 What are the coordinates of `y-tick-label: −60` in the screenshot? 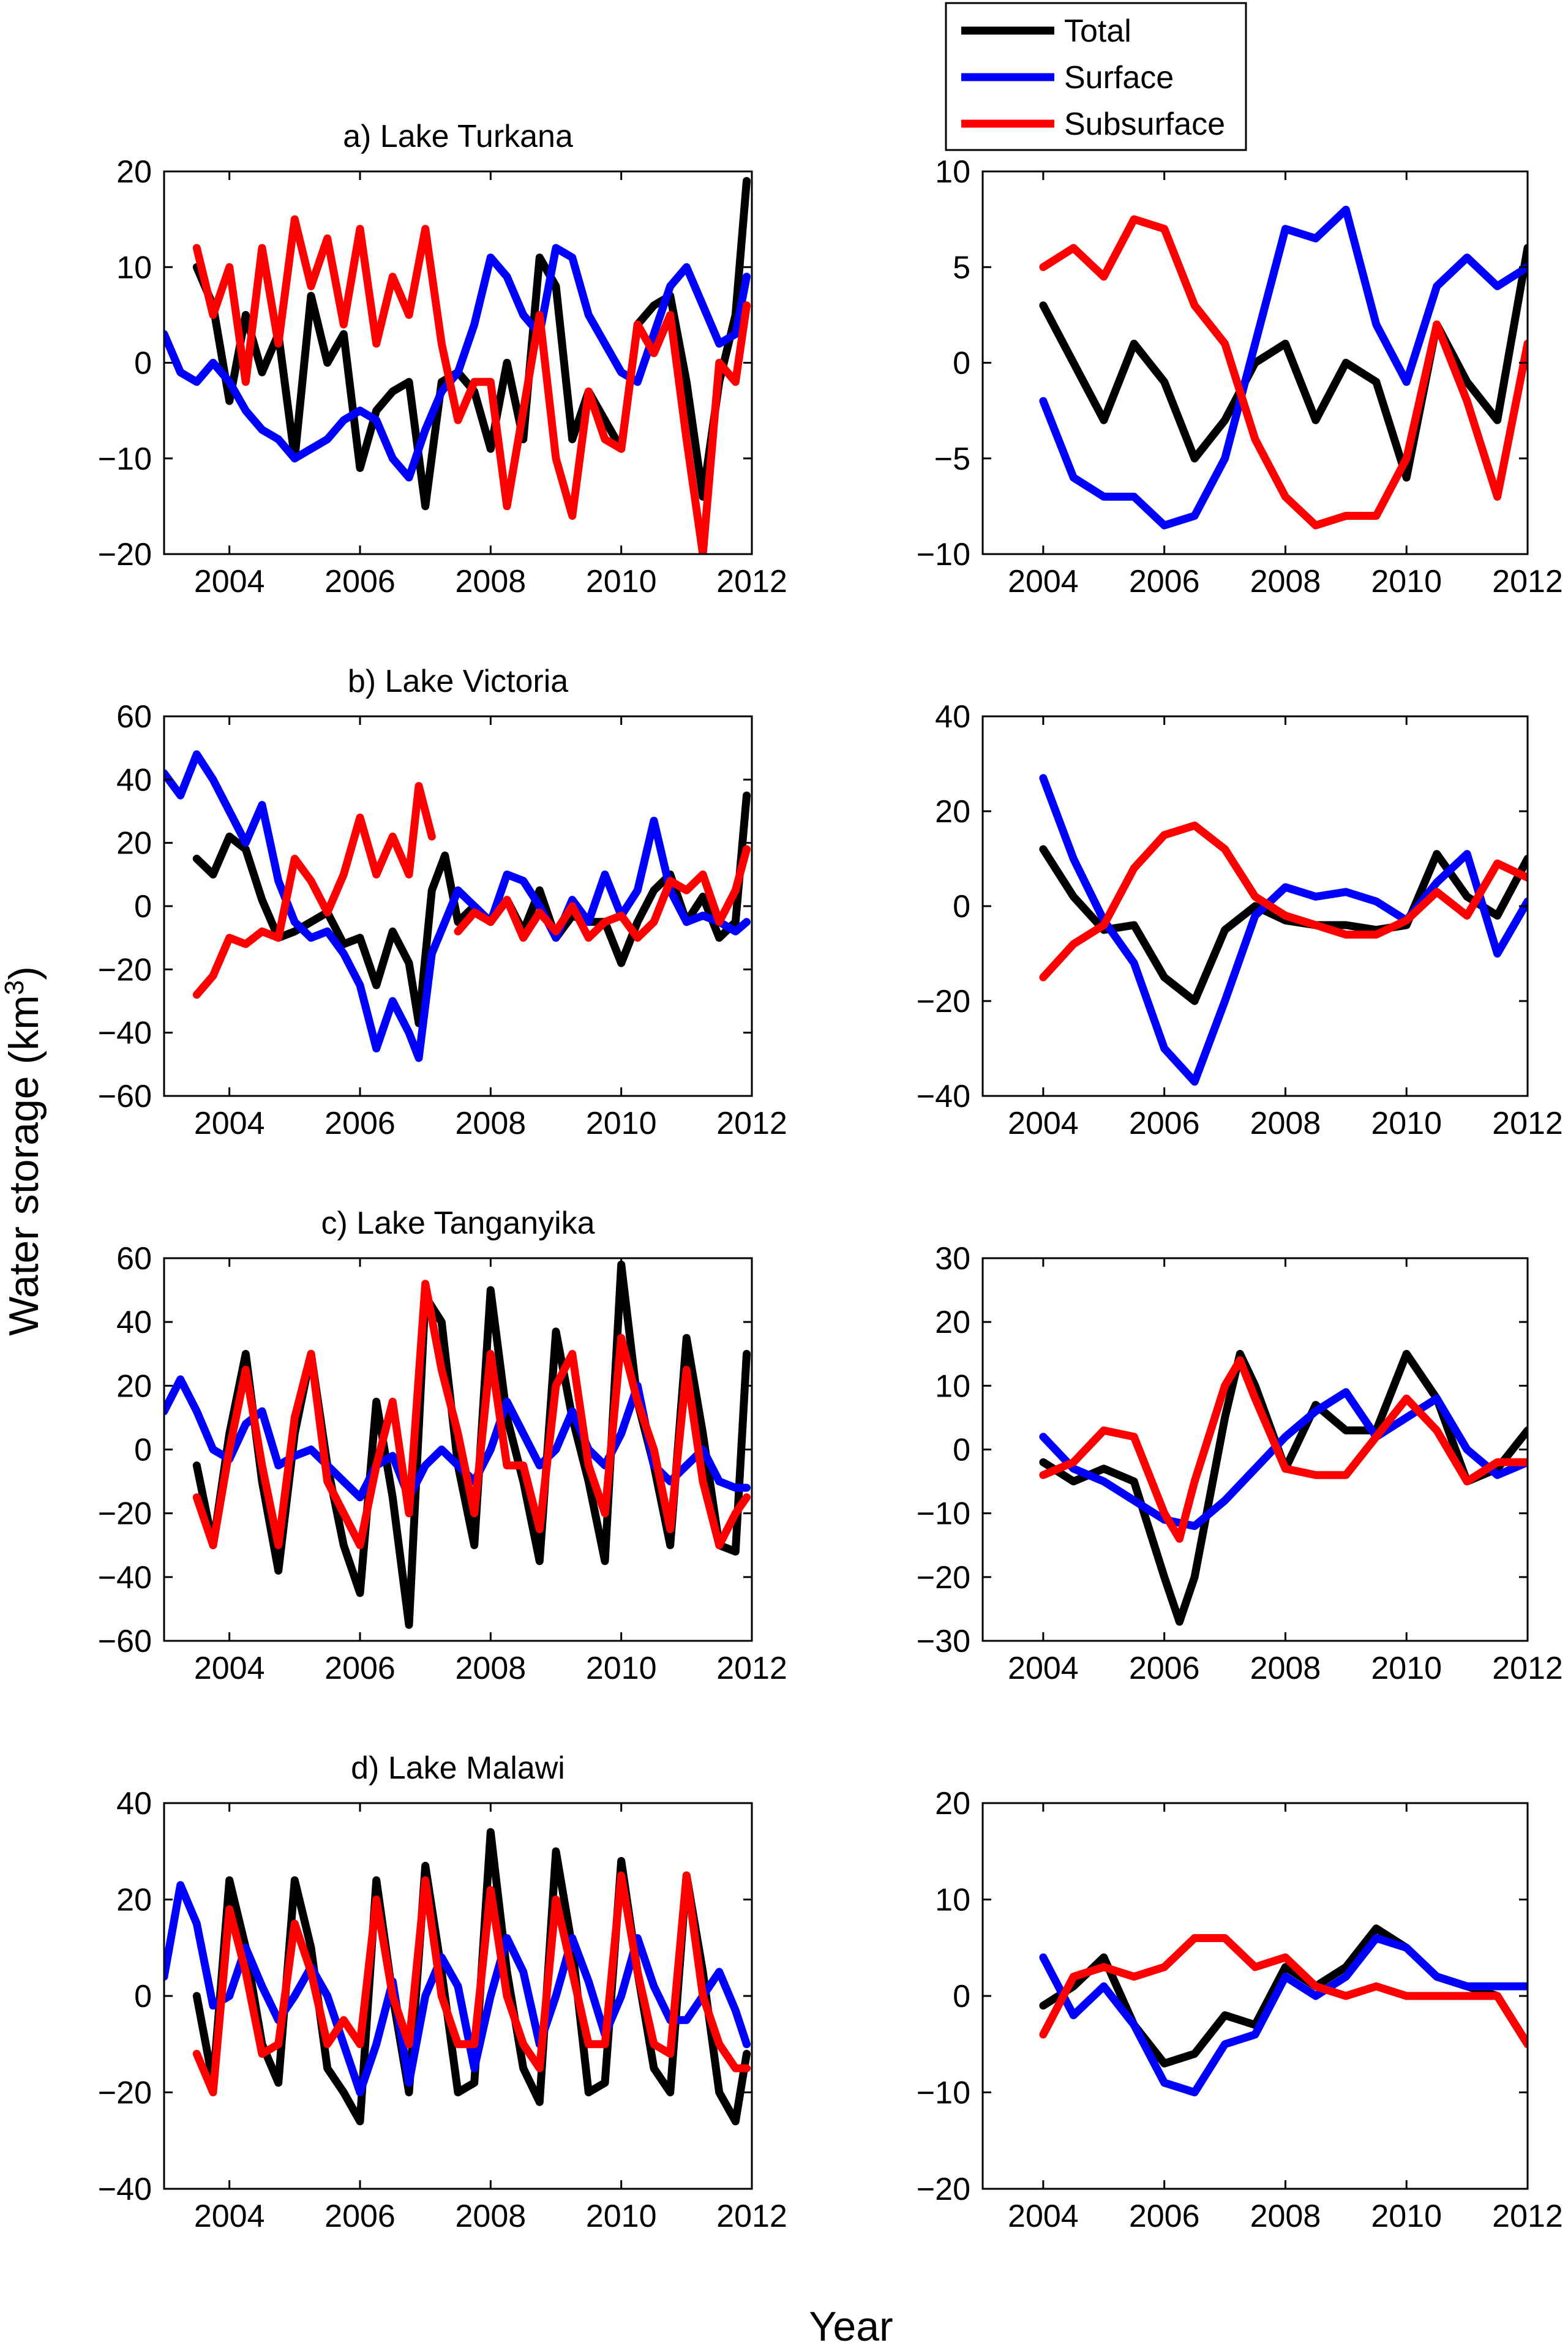 It's located at (125, 1641).